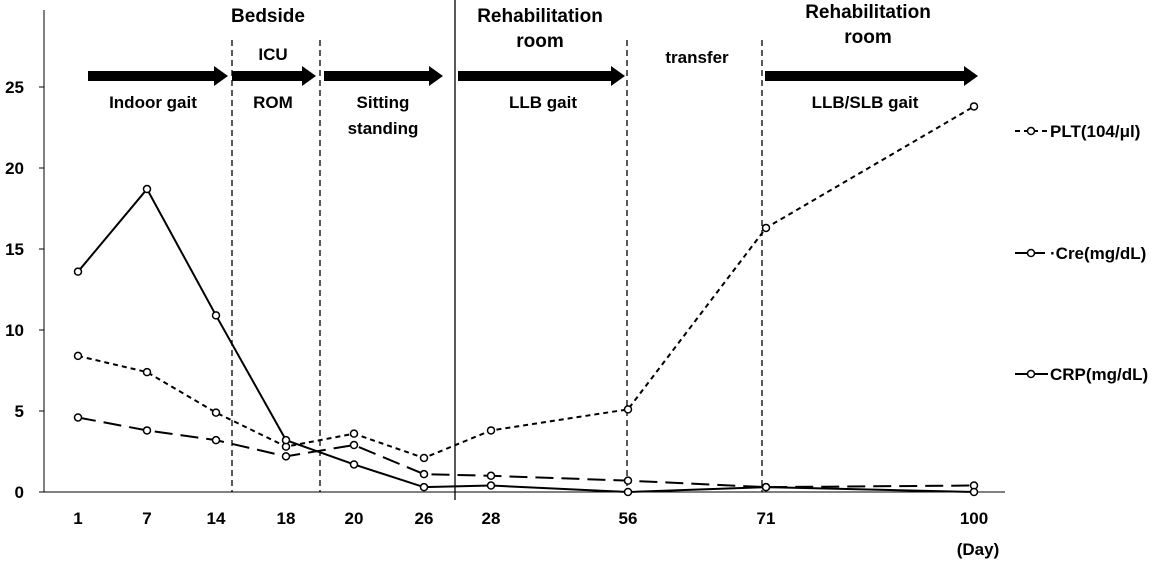 The width and height of the screenshot is (1170, 564). I want to click on phase-top-label: transfer, so click(697, 57).